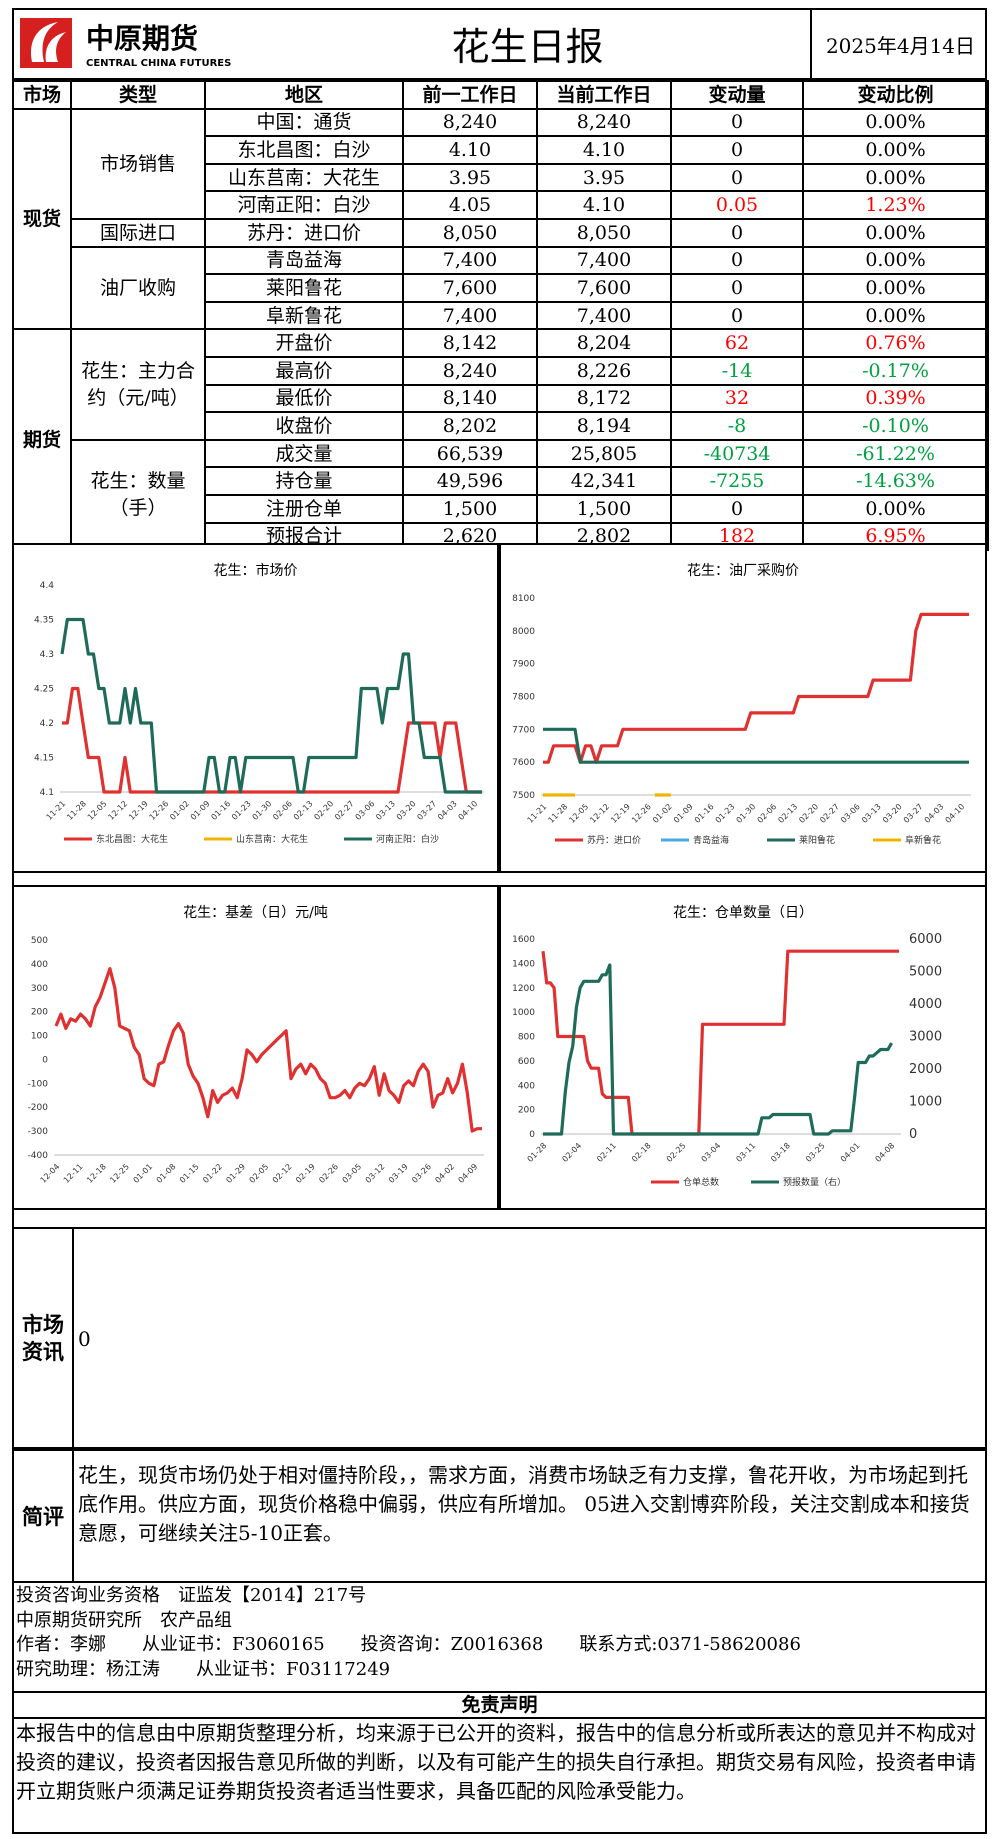 The height and width of the screenshot is (1839, 999). What do you see at coordinates (743, 571) in the screenshot?
I see `chart-title: 花生：油厂采购价` at bounding box center [743, 571].